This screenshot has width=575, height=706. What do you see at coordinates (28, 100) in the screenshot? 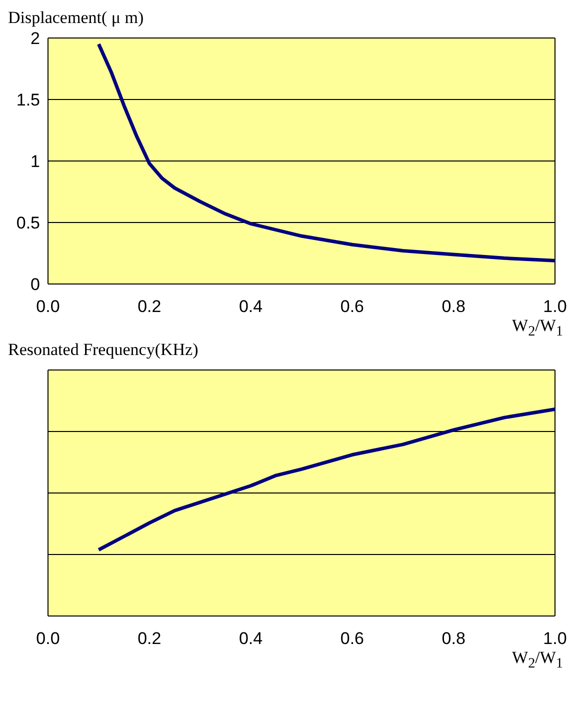
I see `y-tick-label: 1.5` at bounding box center [28, 100].